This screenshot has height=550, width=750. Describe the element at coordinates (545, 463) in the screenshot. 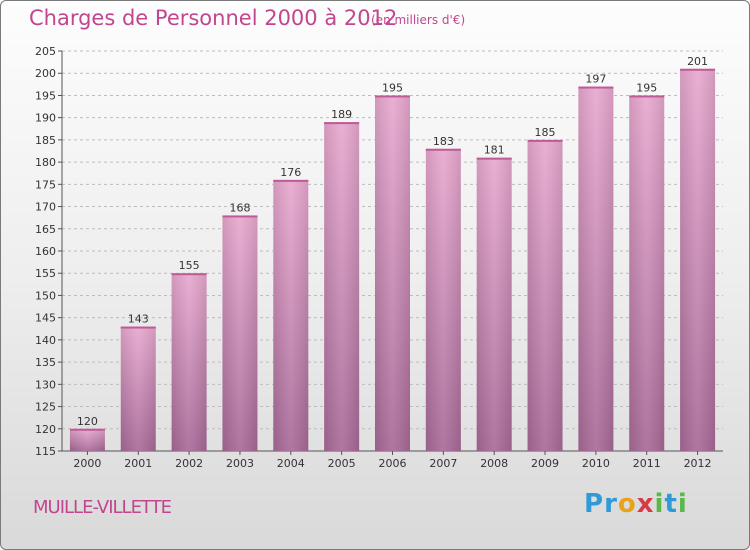

I see `x-tick-label: 2009` at that location.